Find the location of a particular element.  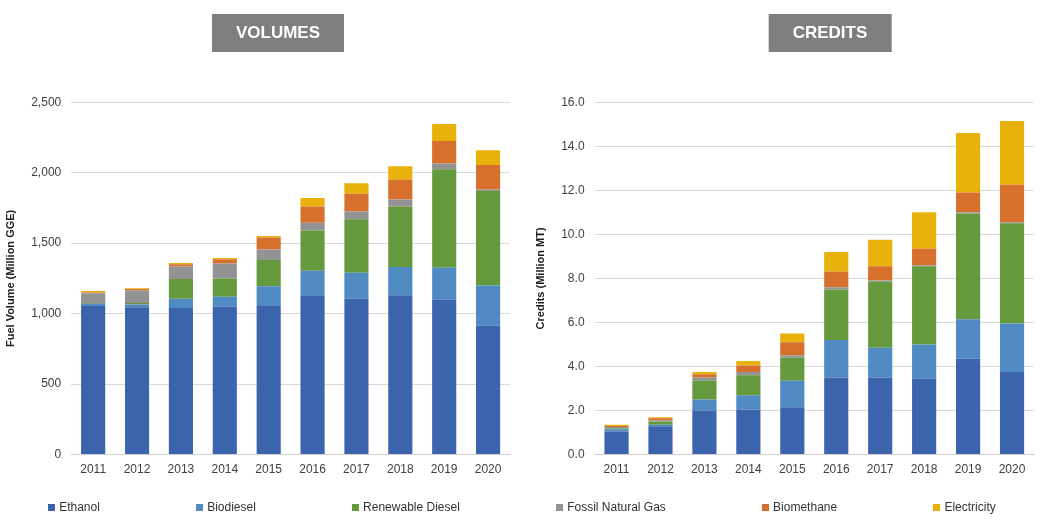

chart-title: CREDITS is located at coordinates (830, 33).